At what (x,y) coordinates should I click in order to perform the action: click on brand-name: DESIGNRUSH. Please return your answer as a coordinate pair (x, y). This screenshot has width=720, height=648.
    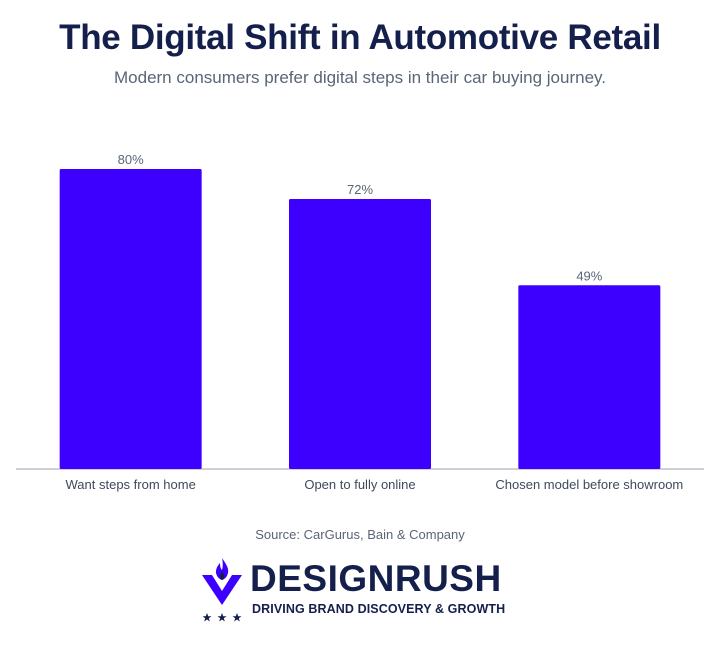
    Looking at the image, I should click on (376, 578).